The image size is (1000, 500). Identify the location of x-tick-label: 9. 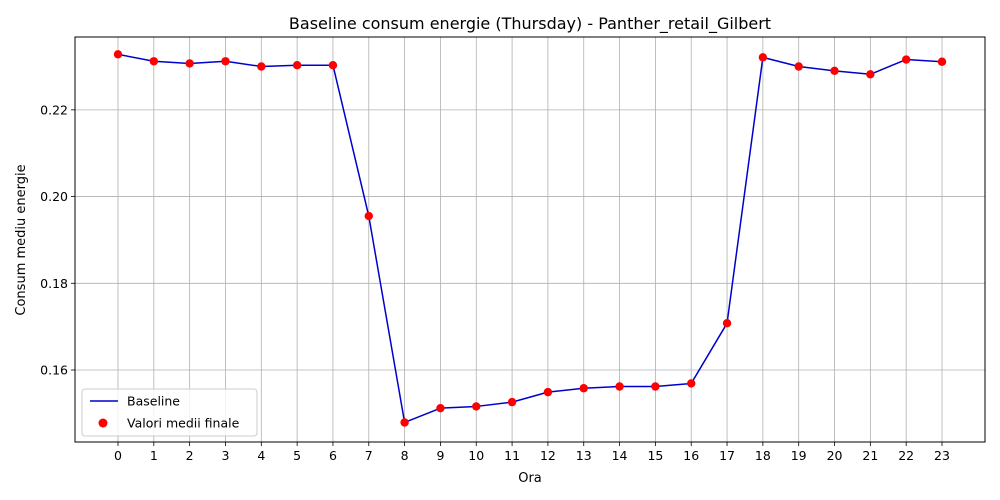
(440, 455).